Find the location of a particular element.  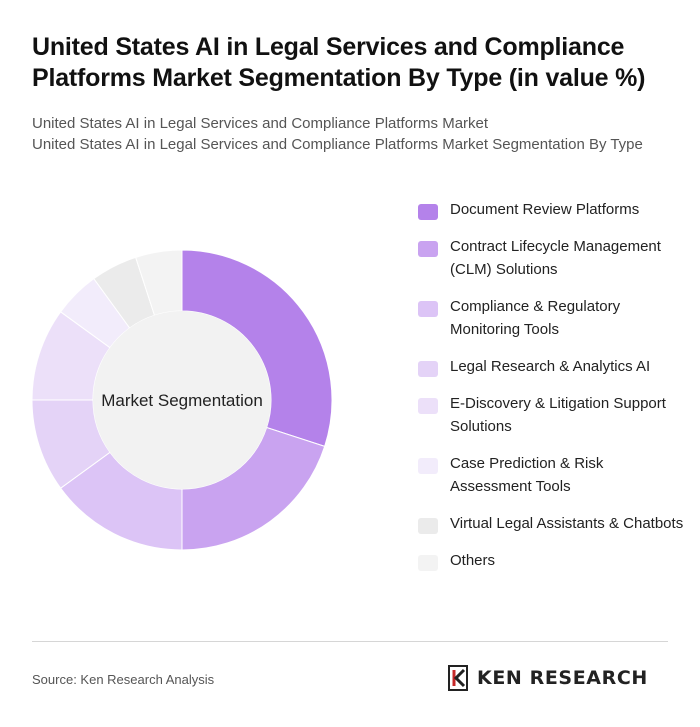

legend-label: Document Review Platforms is located at coordinates (545, 209).